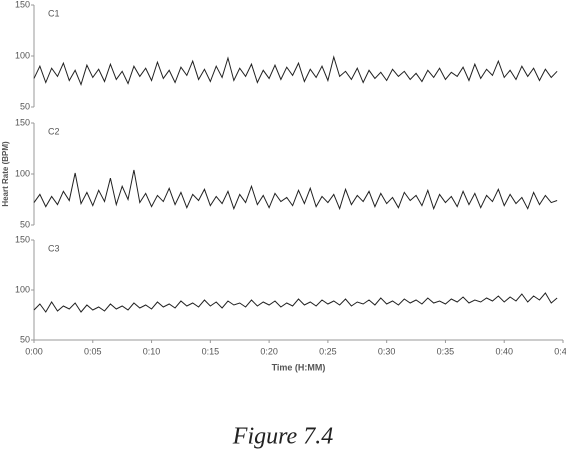 The image size is (566, 455). Describe the element at coordinates (54, 248) in the screenshot. I see `panel-label: C3` at that location.